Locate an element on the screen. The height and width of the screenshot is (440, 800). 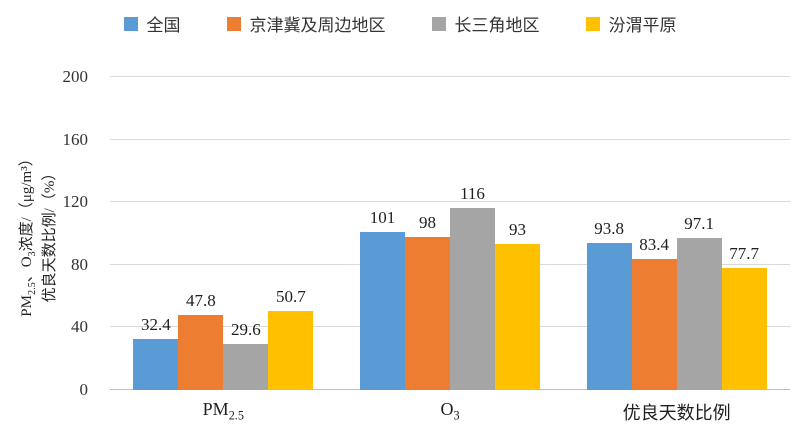
barwrap-2-0: 93.8 is located at coordinates (609, 233).